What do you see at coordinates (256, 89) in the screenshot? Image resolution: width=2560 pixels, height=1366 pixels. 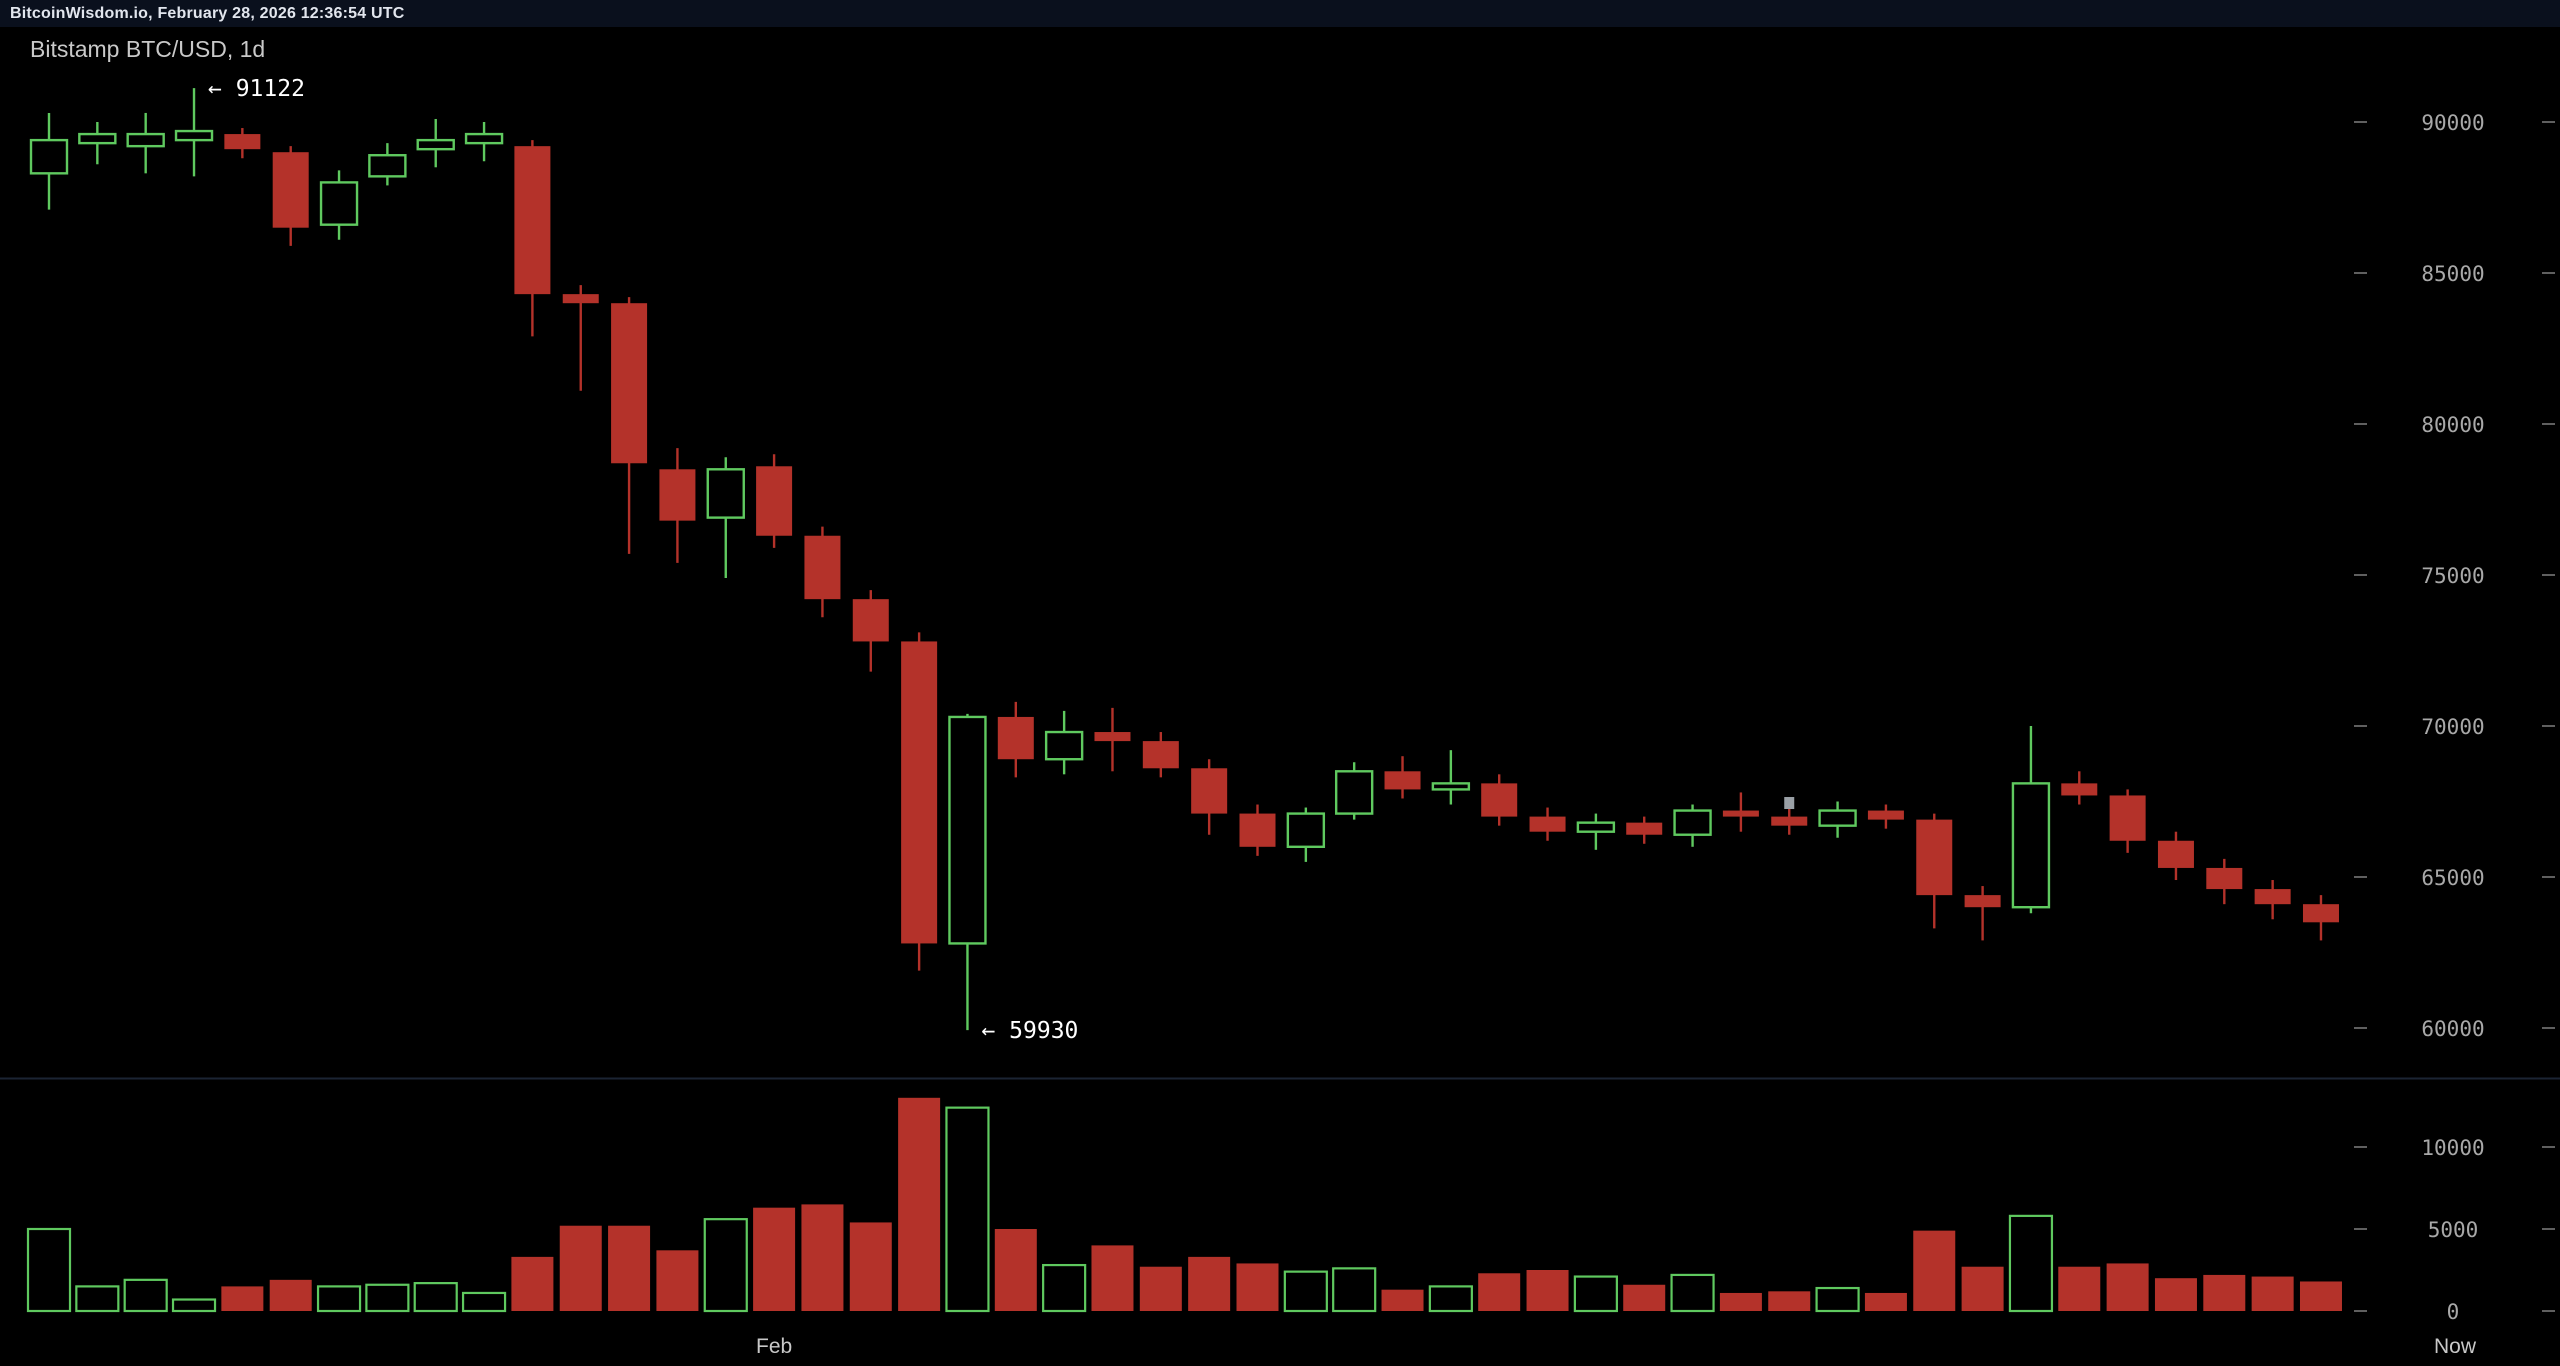 I see `high-price-annotation: ← 91122` at bounding box center [256, 89].